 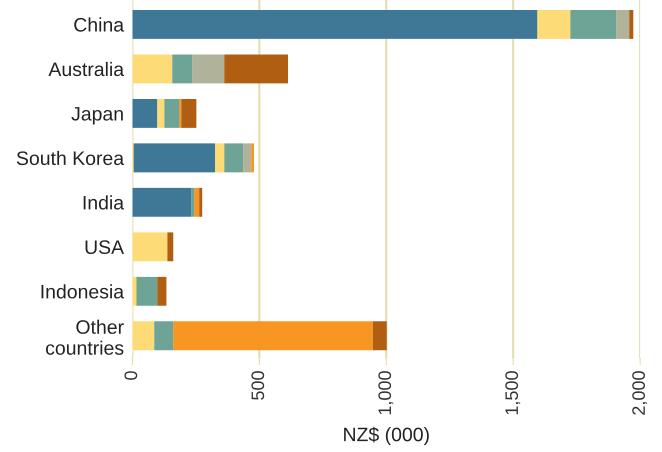 What do you see at coordinates (512, 392) in the screenshot?
I see `x-tick-label: 1,500` at bounding box center [512, 392].